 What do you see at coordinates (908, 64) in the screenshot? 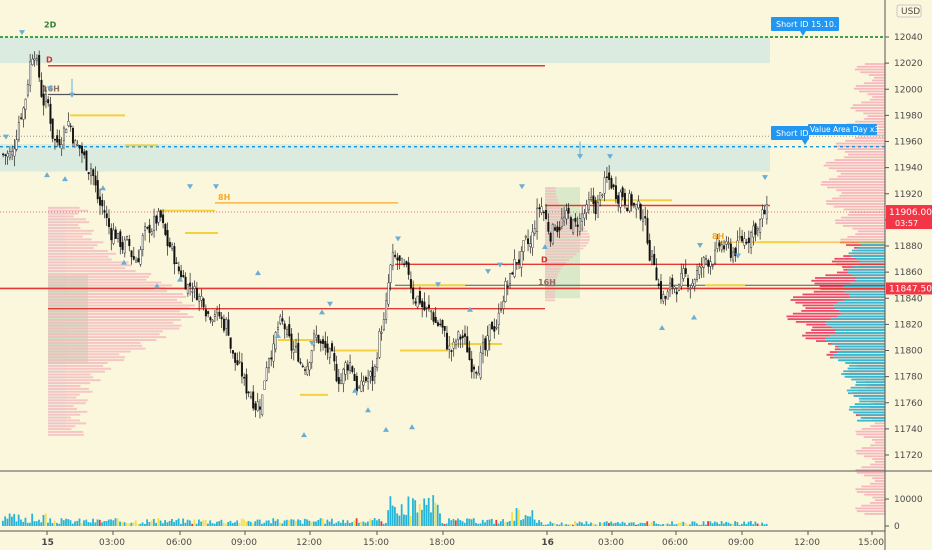
I see `price-tick-label: 12020` at bounding box center [908, 64].